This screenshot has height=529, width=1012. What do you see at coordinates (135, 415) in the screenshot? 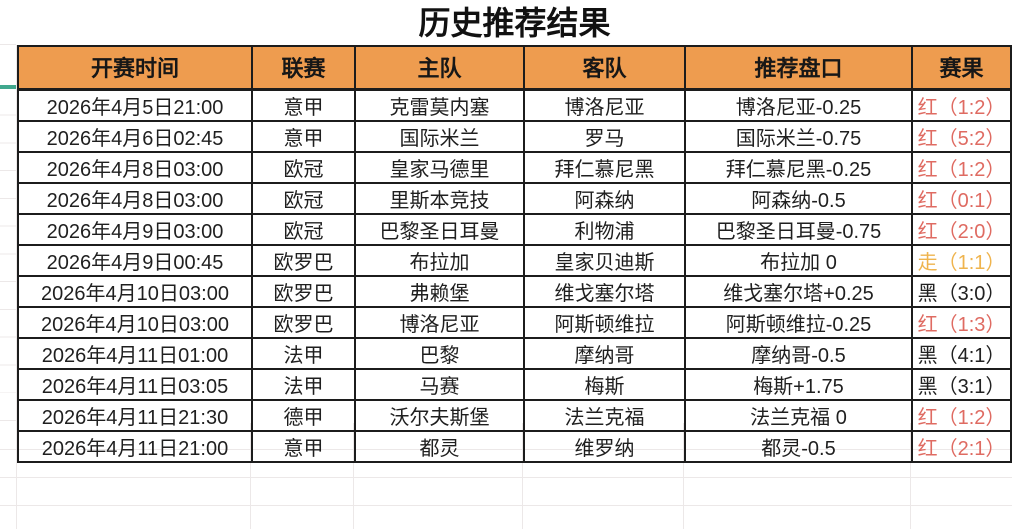
I see `kickoff-time-cell: 2026年4月11日21:30` at bounding box center [135, 415].